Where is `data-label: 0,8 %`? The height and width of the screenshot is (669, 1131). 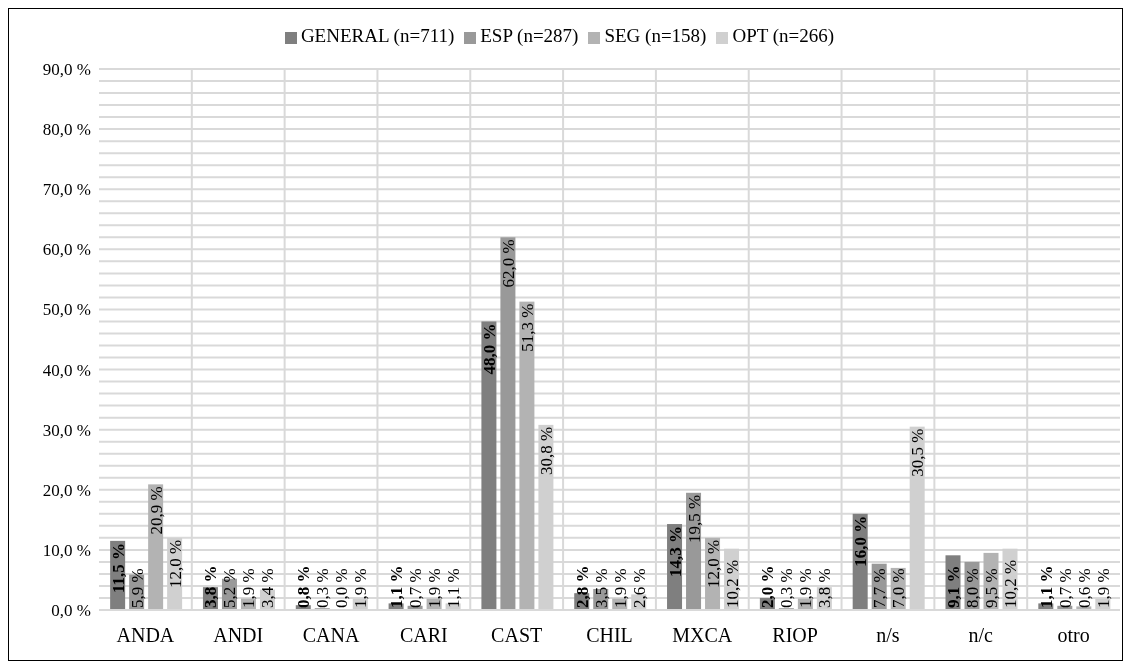
data-label: 0,8 % is located at coordinates (304, 586).